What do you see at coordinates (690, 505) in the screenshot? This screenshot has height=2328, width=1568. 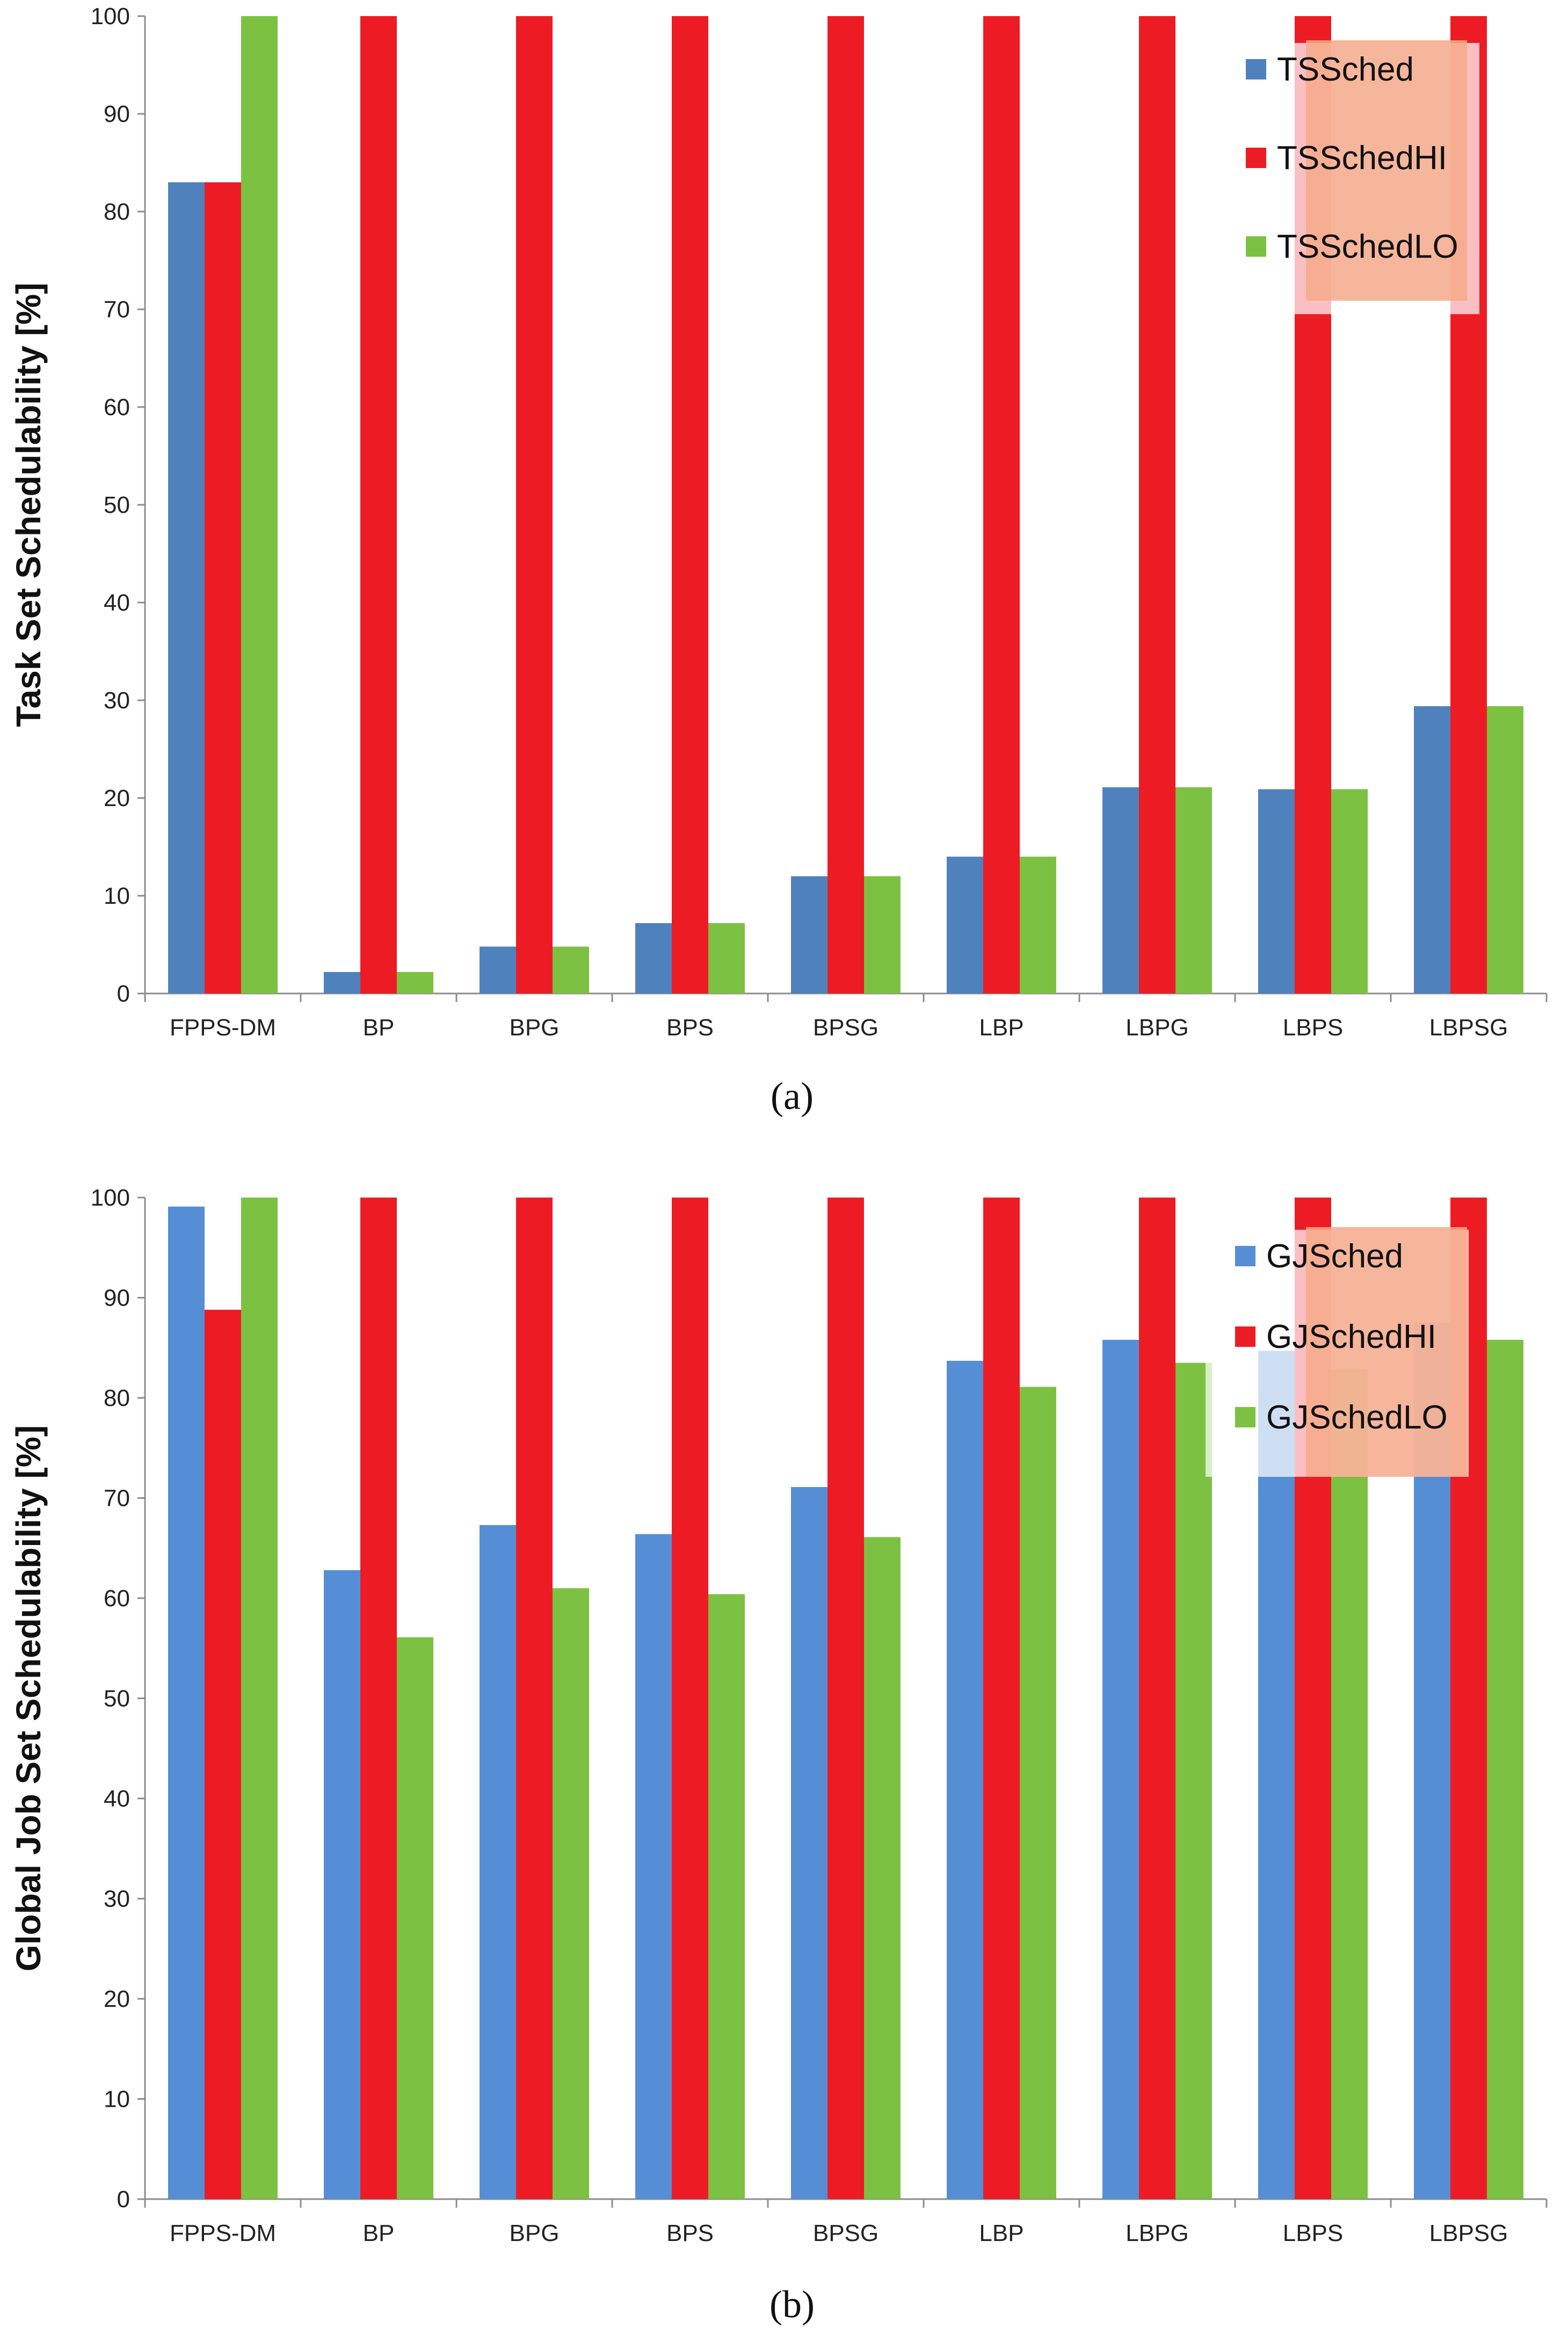 I see `bar-TSSchedHI-BPS` at bounding box center [690, 505].